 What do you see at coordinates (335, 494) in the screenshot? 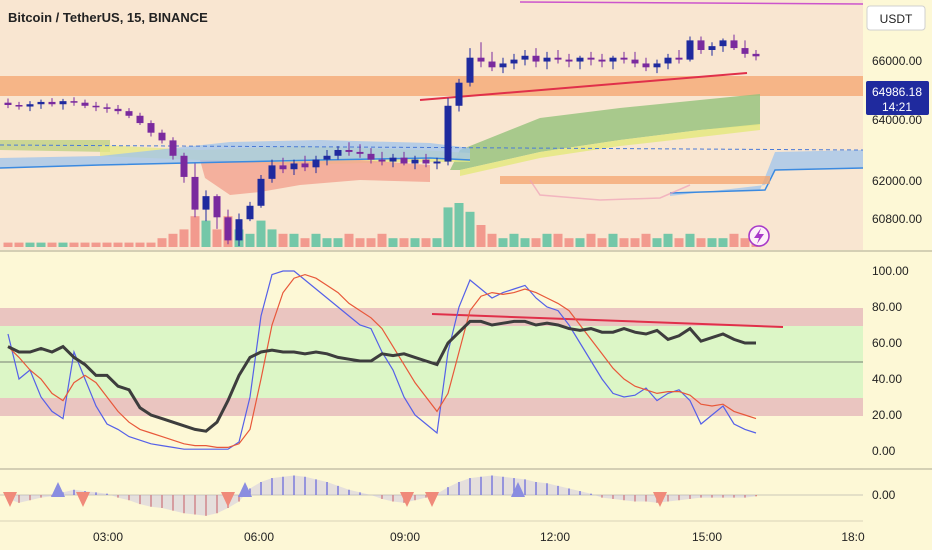
I see `histogram-markers` at bounding box center [335, 494].